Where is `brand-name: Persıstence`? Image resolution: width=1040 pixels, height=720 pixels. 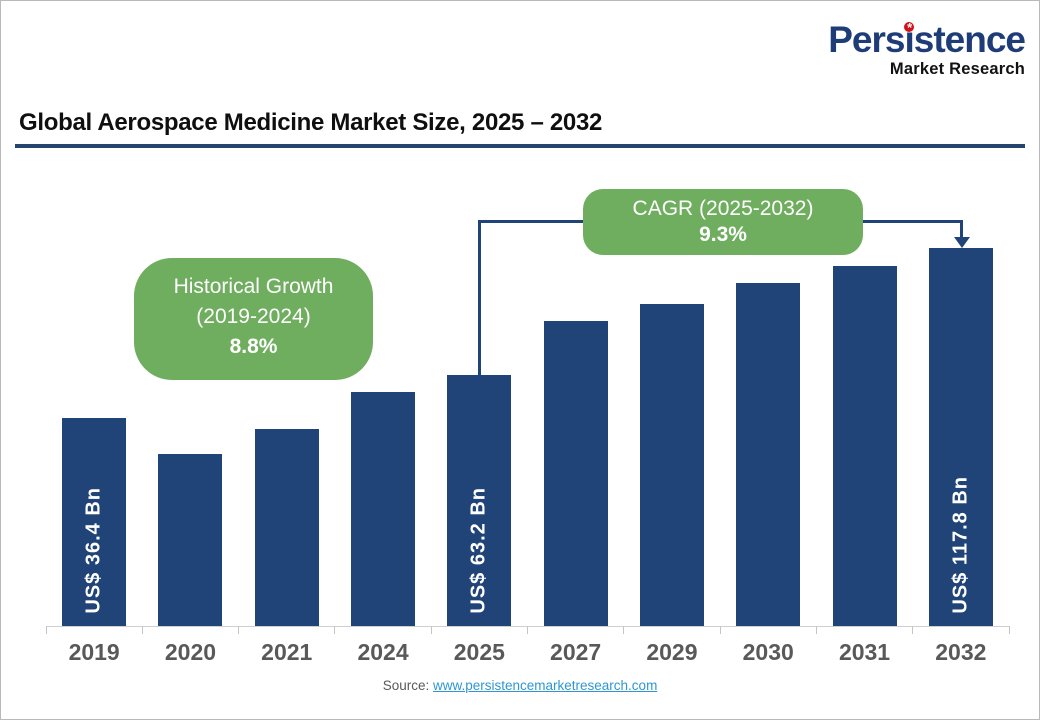
brand-name: Persıstence is located at coordinates (927, 39).